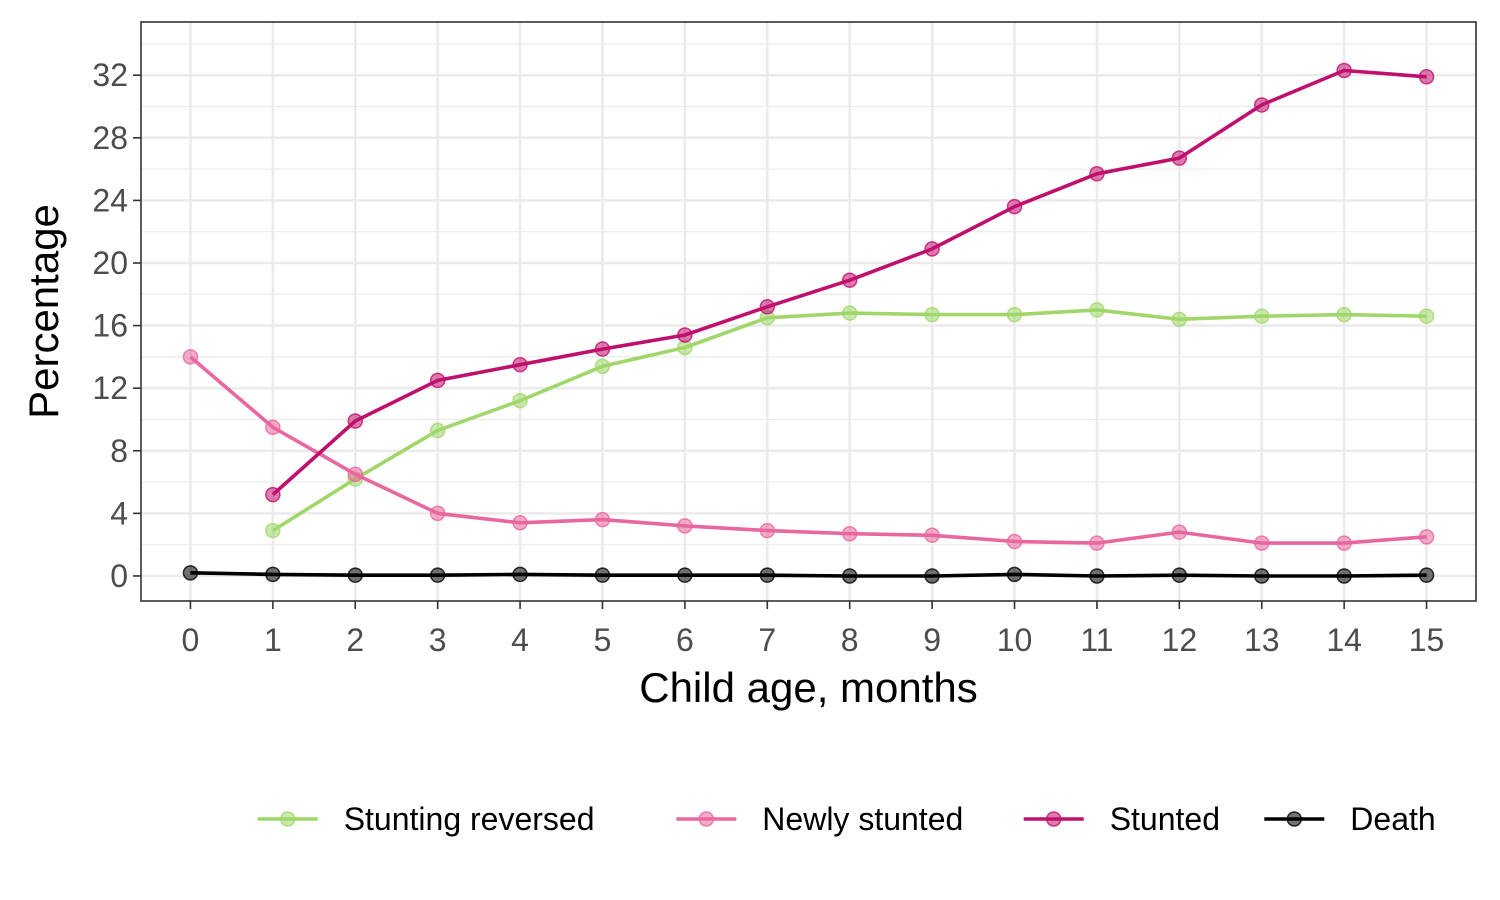 The width and height of the screenshot is (1500, 900). I want to click on y-tick-label: 8, so click(119, 451).